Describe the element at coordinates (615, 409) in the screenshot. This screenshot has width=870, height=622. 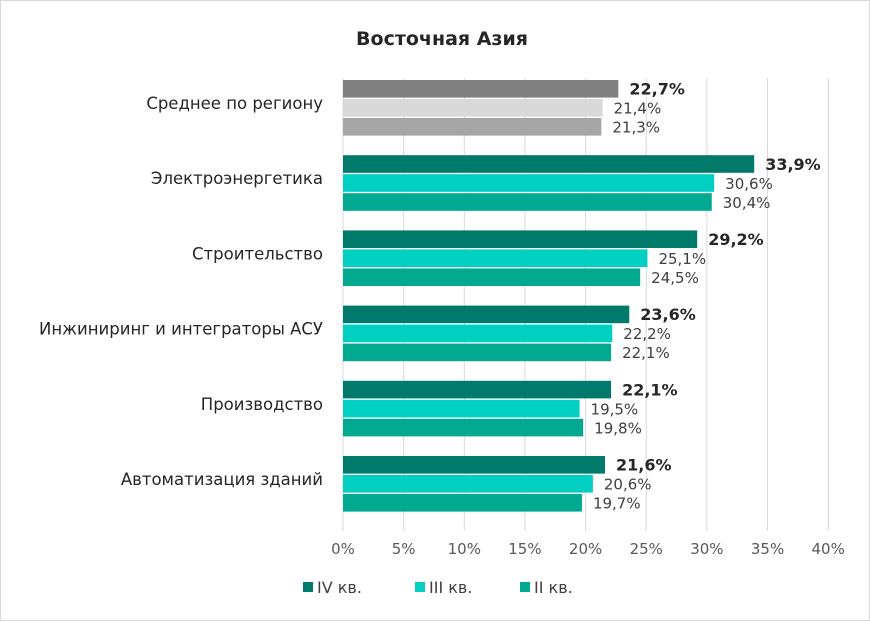
I see `data-label: 19,5%` at that location.